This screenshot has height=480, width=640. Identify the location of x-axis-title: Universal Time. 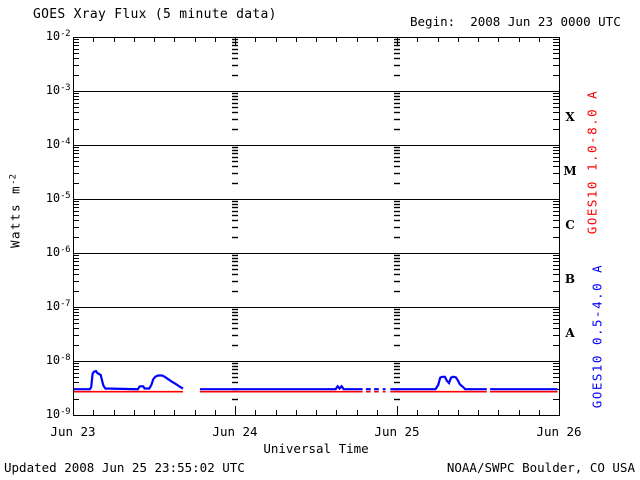
(316, 448).